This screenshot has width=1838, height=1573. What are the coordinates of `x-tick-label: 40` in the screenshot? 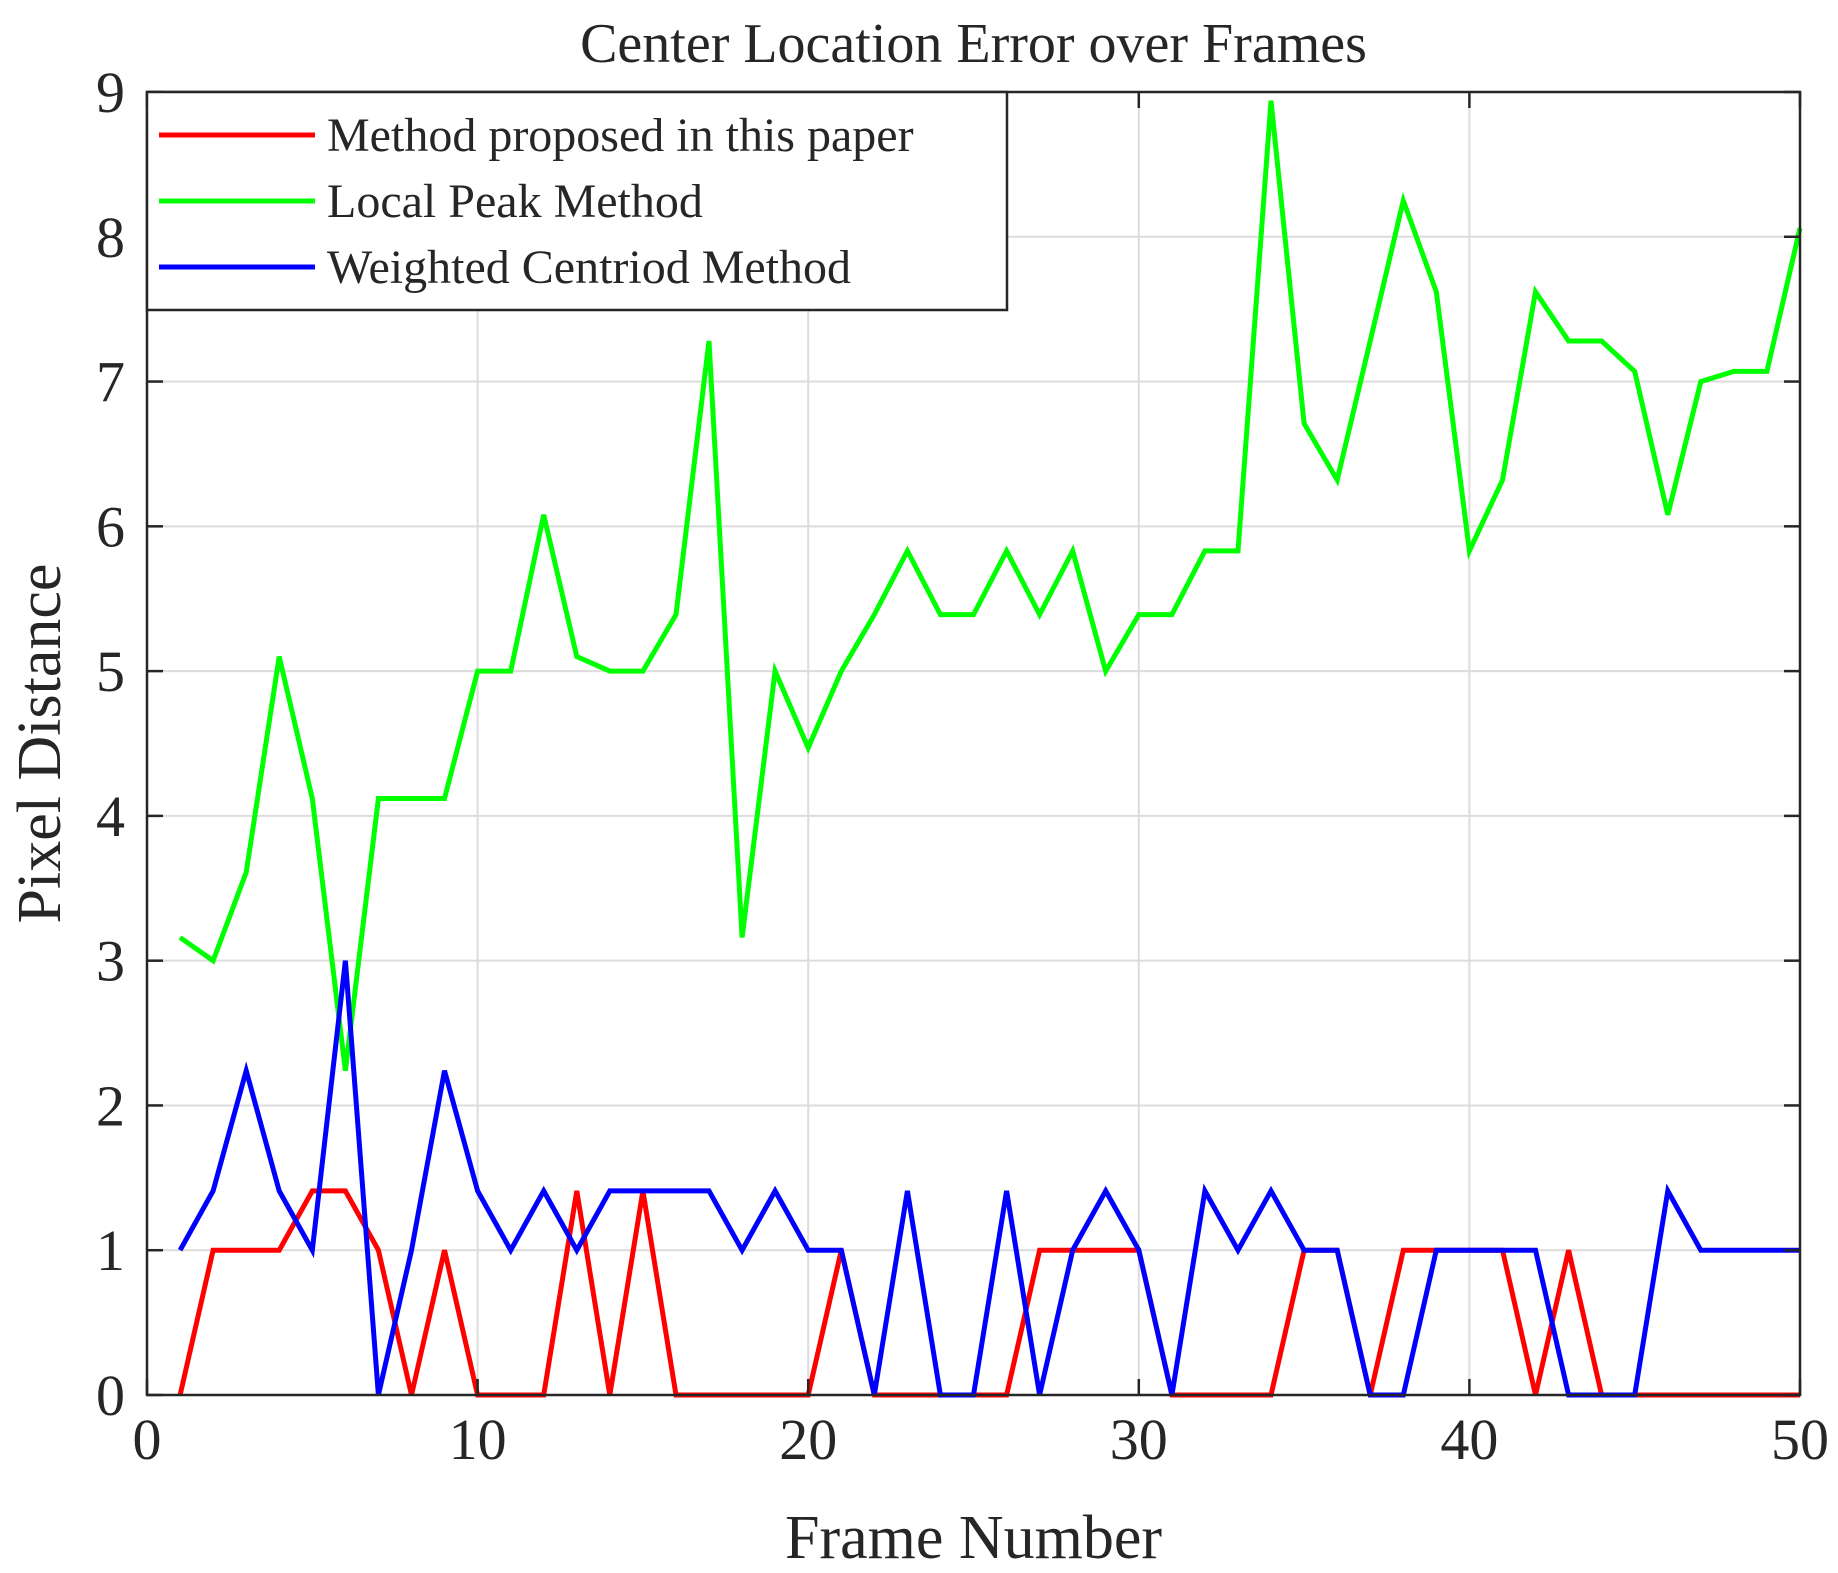 It's located at (1469, 1439).